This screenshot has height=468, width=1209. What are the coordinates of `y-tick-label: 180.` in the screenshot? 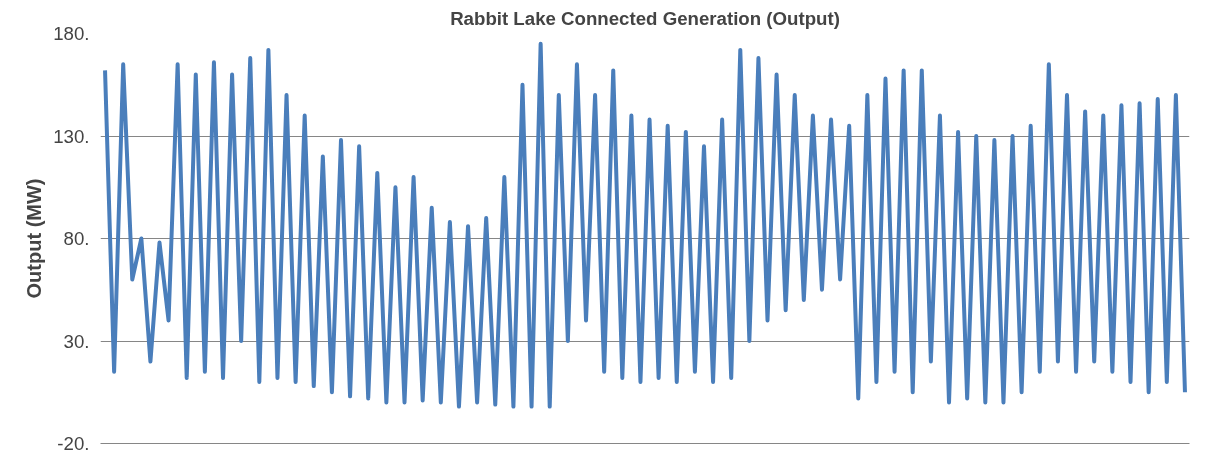 It's located at (71, 33).